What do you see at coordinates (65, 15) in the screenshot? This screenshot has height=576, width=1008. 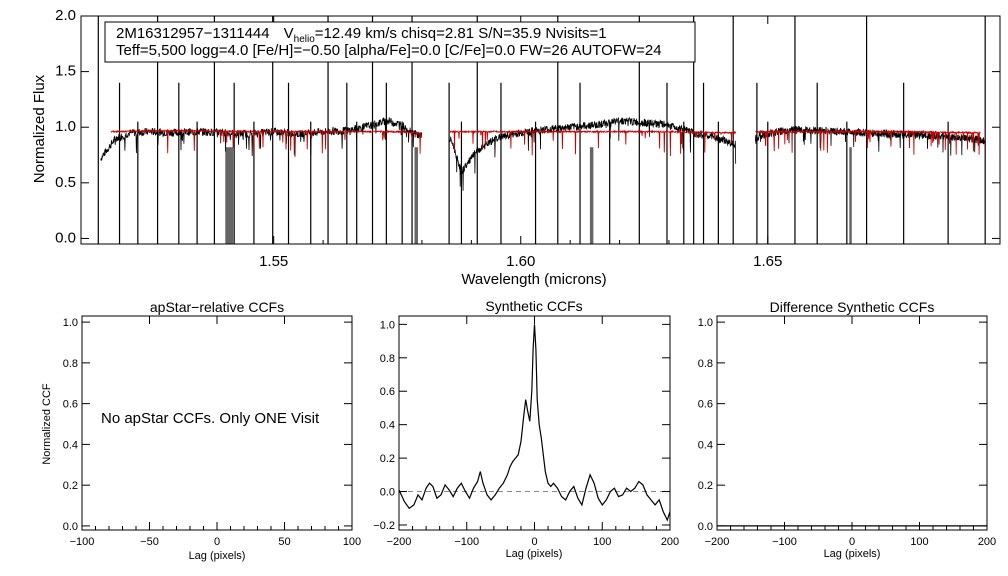 I see `y-tick-label: 2.0` at bounding box center [65, 15].